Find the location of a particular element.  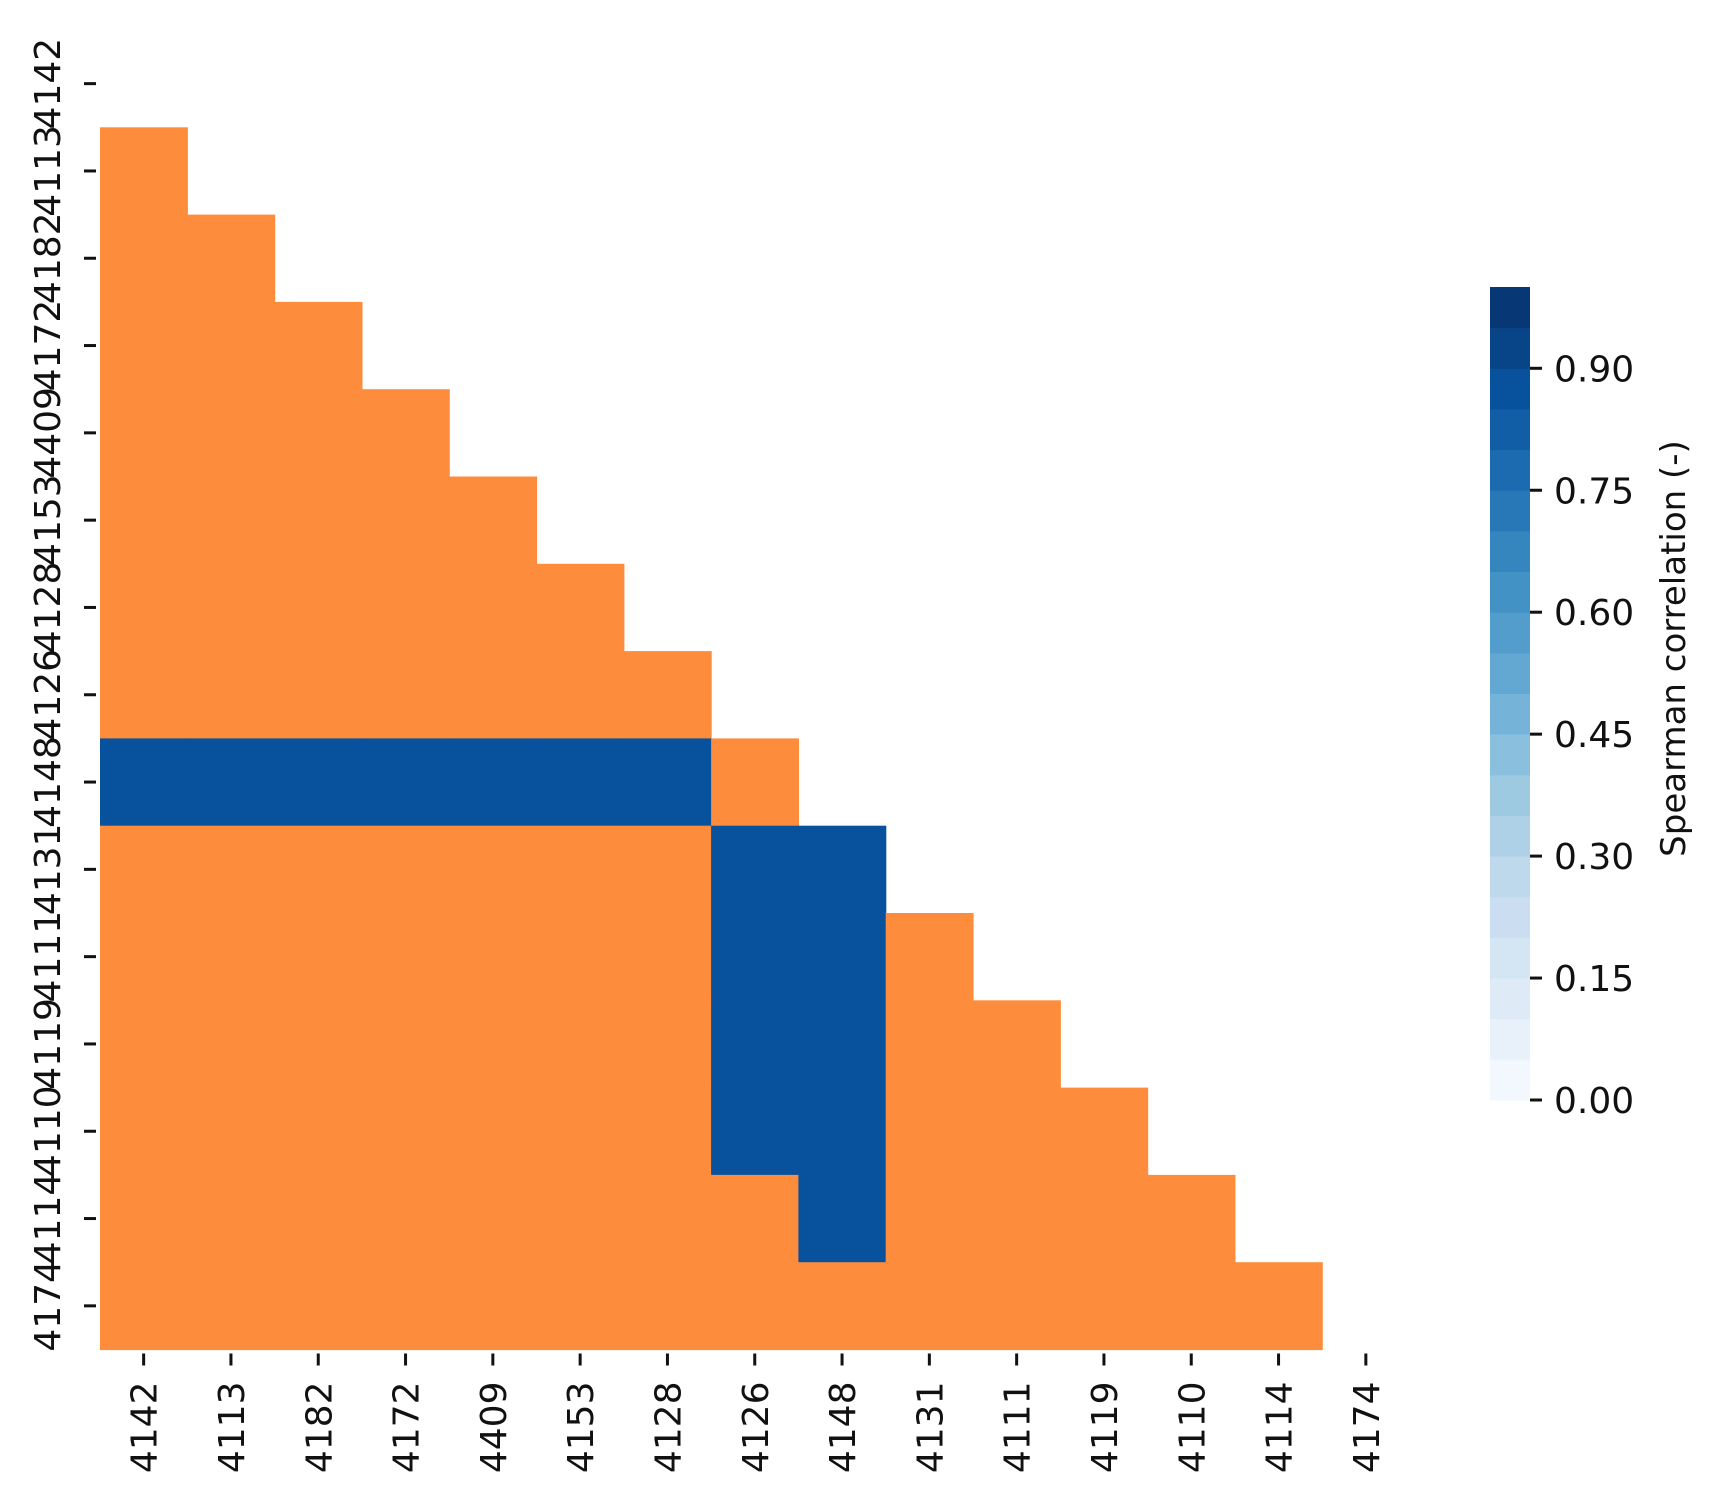

x-tick-label: 4126 is located at coordinates (756, 1428).